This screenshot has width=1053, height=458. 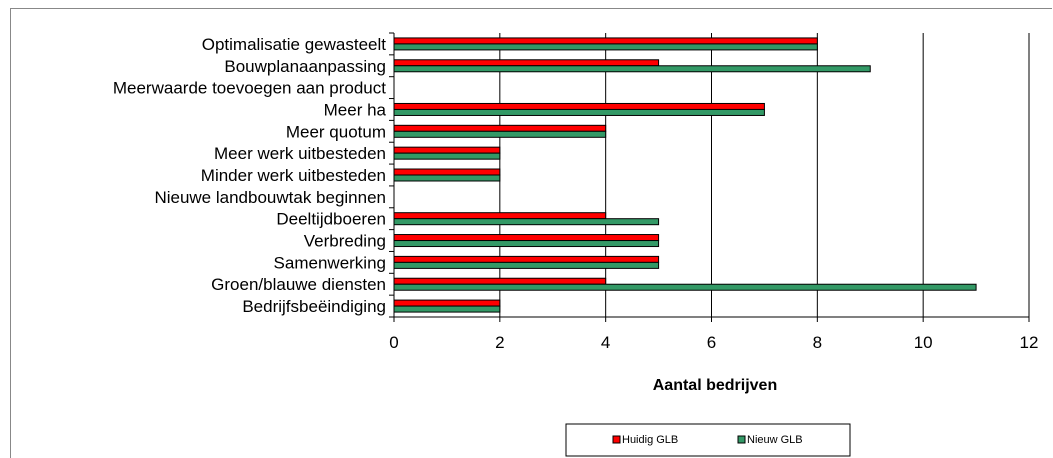 What do you see at coordinates (314, 306) in the screenshot?
I see `category-label: Bedrijfsbeëindiging` at bounding box center [314, 306].